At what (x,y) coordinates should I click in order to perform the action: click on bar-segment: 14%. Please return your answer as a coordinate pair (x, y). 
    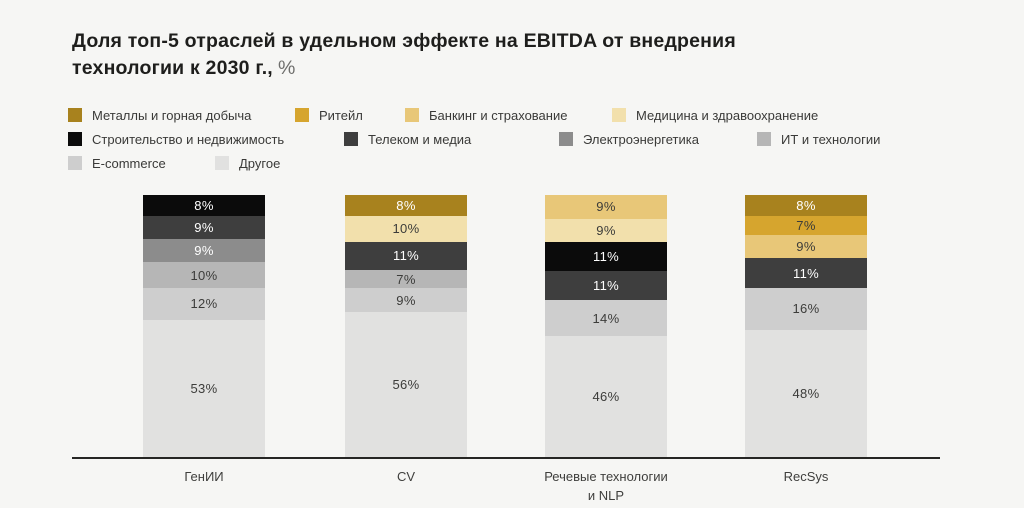
    Looking at the image, I should click on (606, 318).